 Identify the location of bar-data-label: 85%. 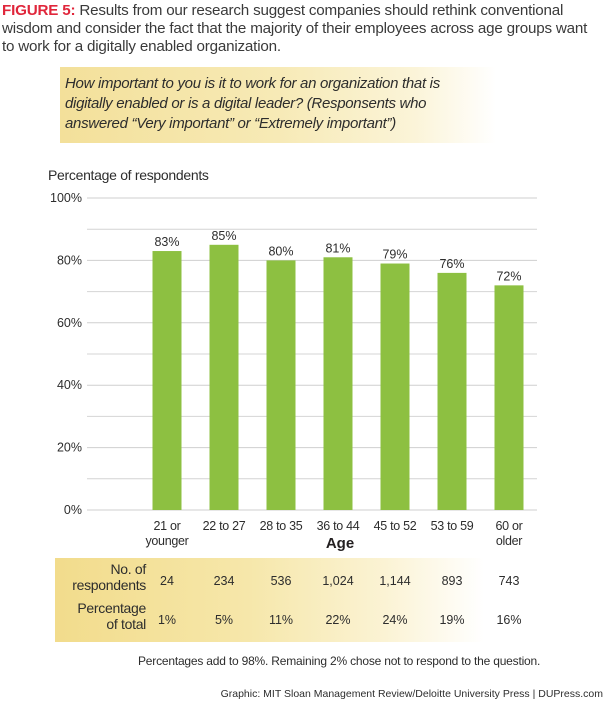
(223, 236).